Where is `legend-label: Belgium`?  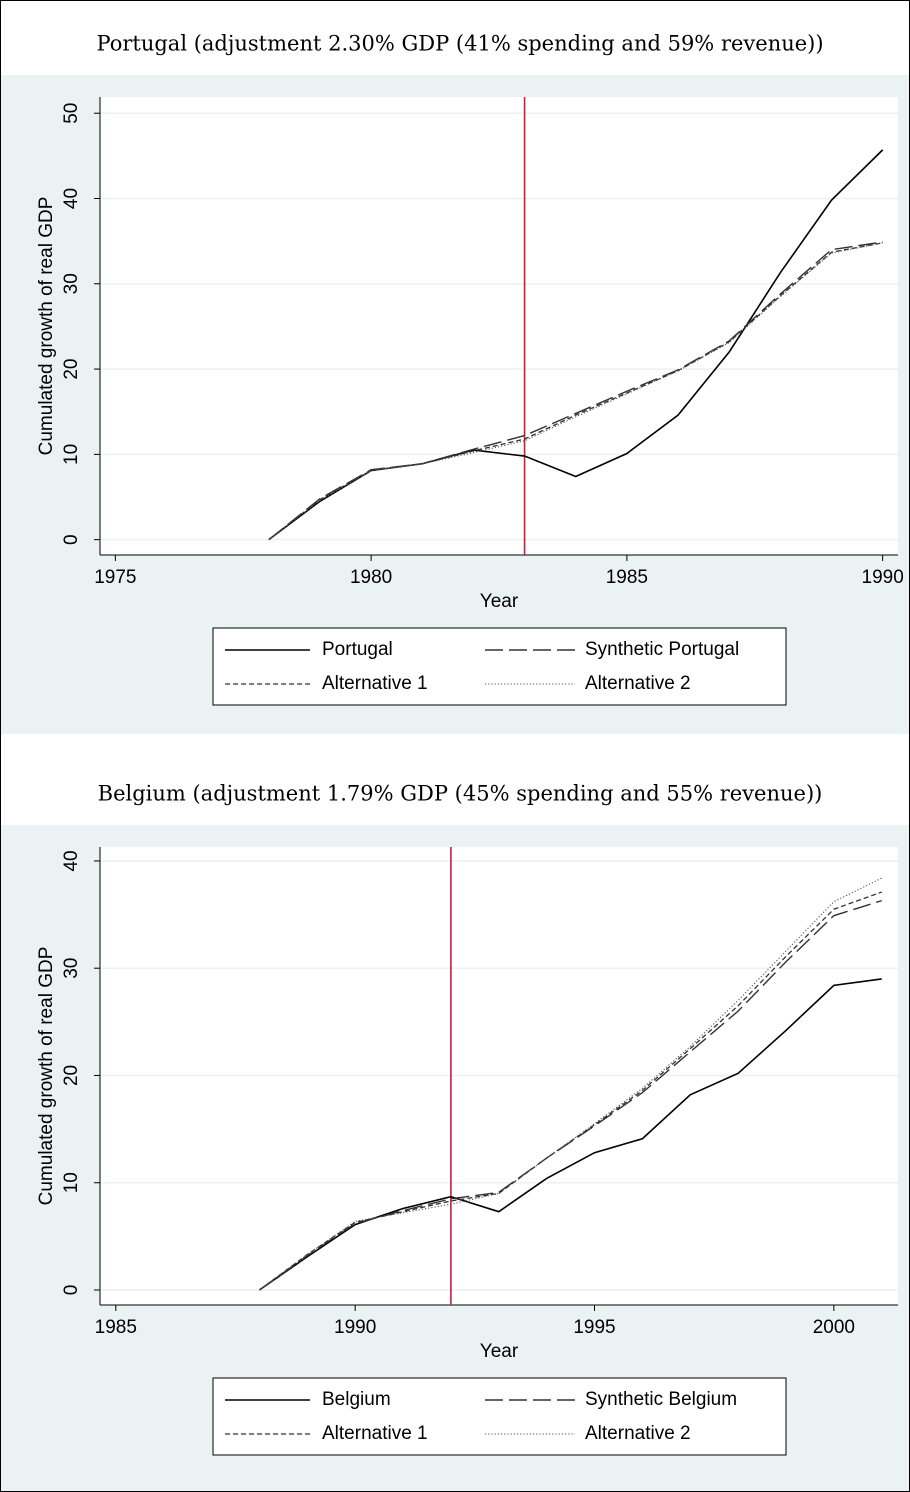 legend-label: Belgium is located at coordinates (356, 1399).